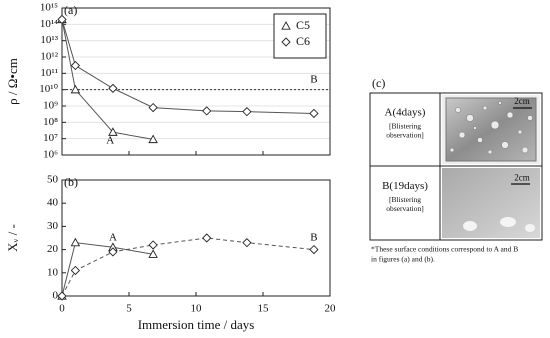 Image resolution: width=550 pixels, height=338 pixels. What do you see at coordinates (405, 113) in the screenshot?
I see `row-title: A(4days)` at bounding box center [405, 113].